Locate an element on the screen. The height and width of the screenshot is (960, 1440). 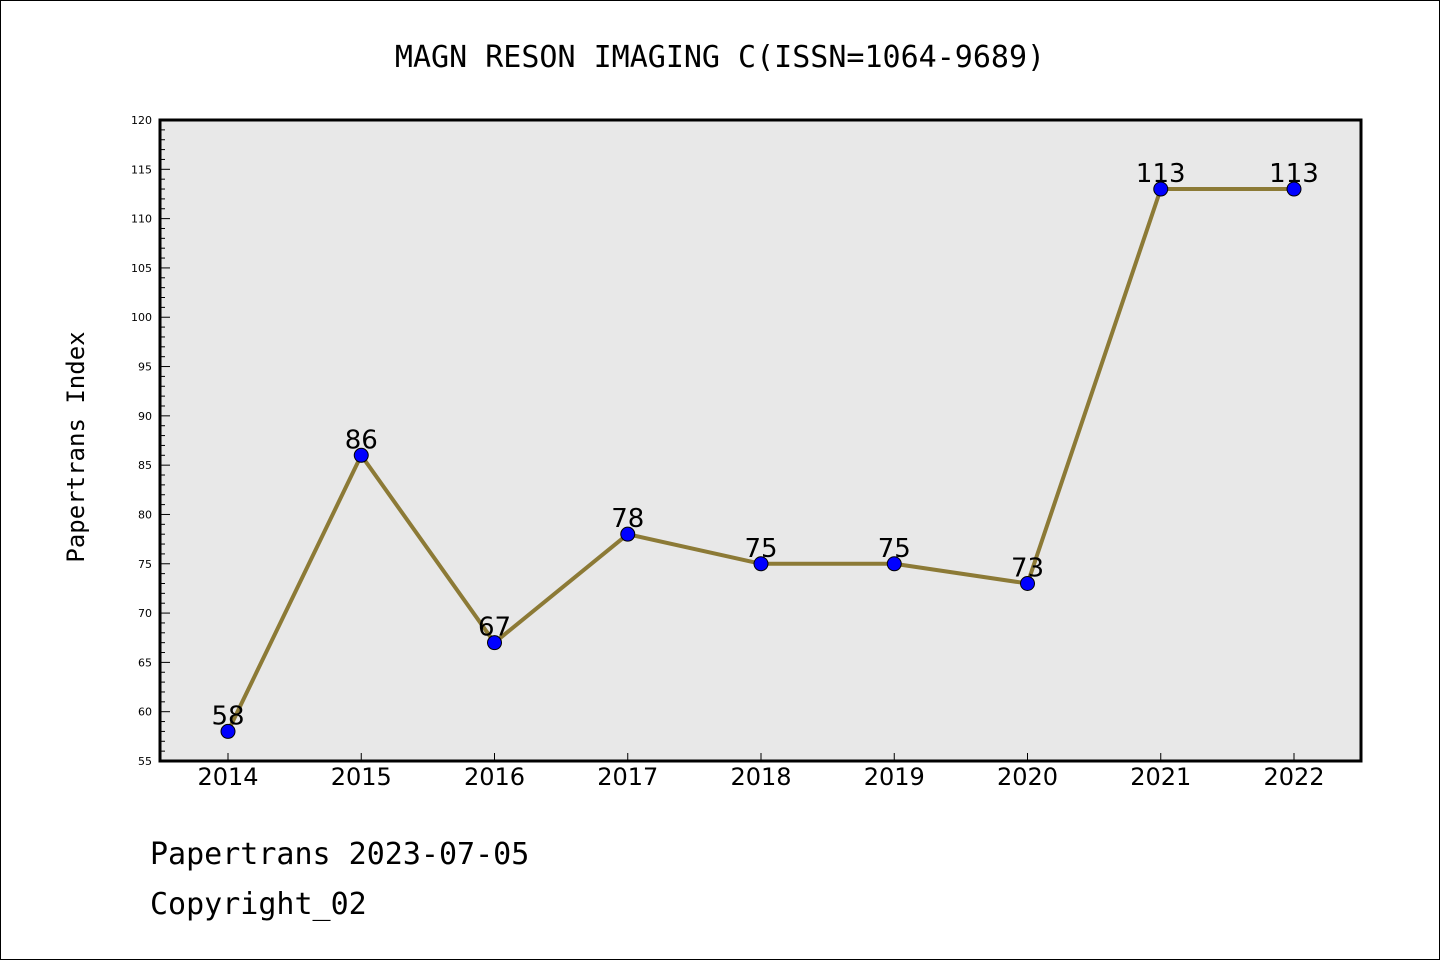
y-tick-label: 120 is located at coordinates (141, 120).